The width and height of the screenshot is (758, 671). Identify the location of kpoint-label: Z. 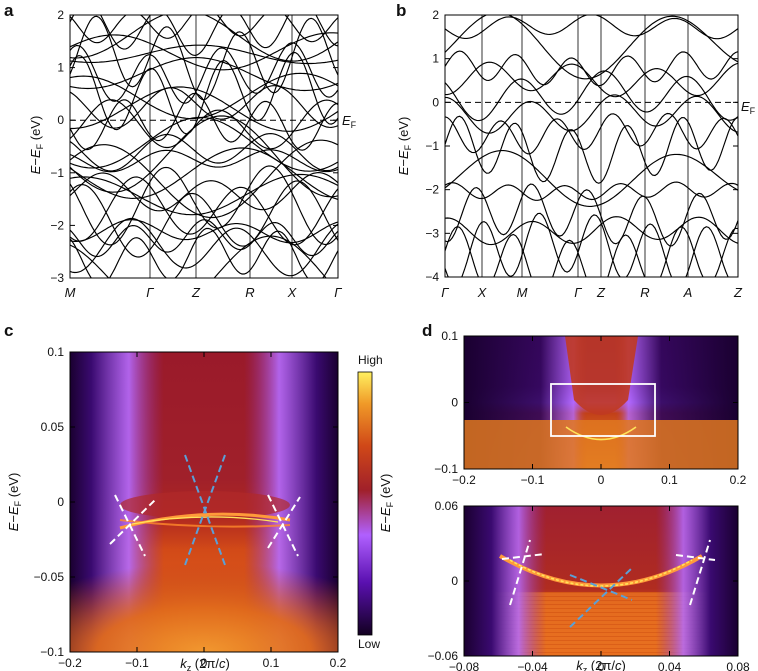
(601, 292).